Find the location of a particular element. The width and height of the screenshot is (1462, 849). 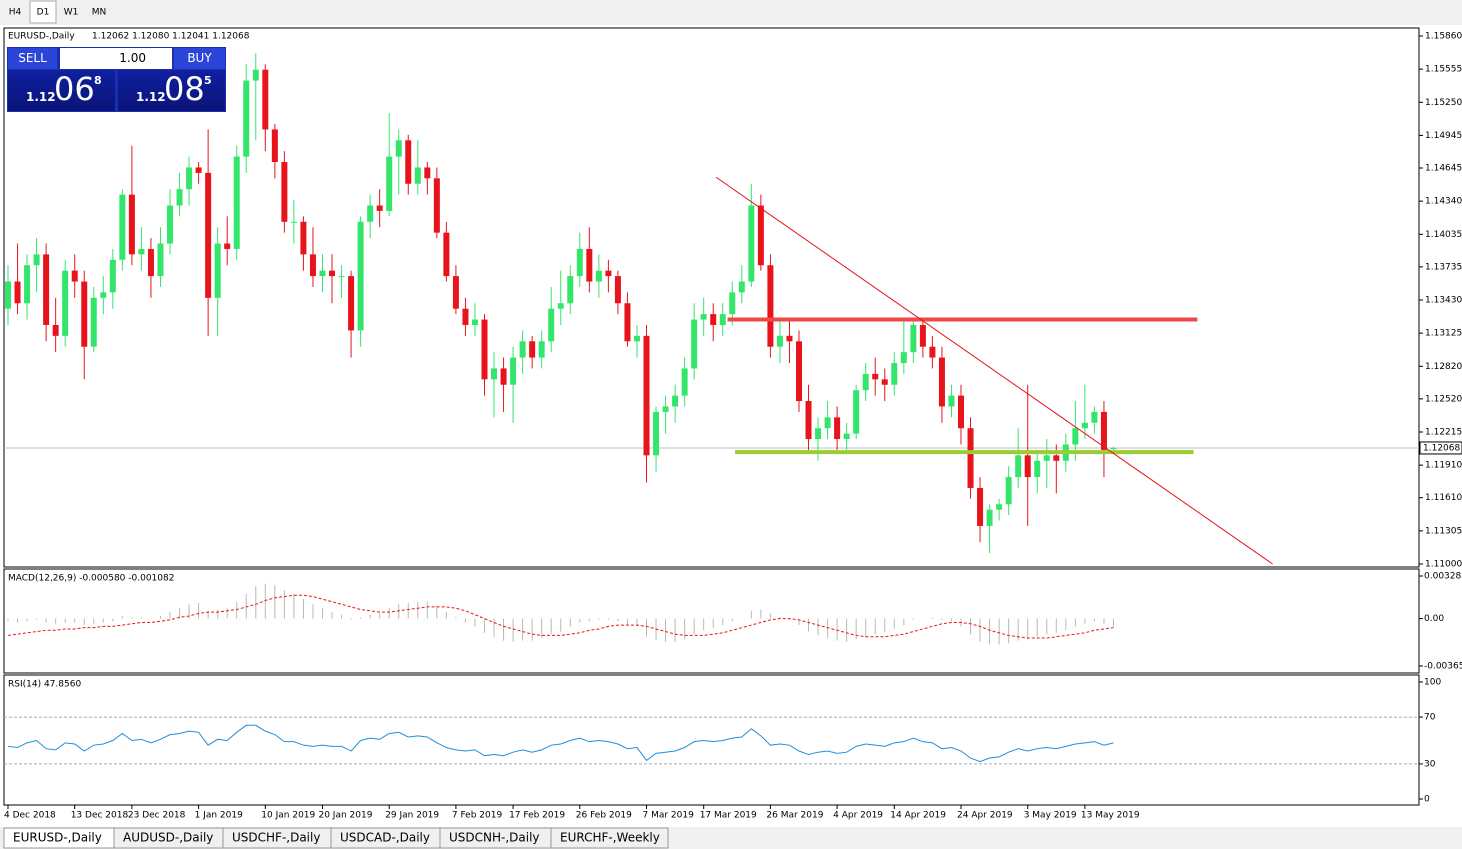

y-tick-label: 1.14945 is located at coordinates (1443, 136).